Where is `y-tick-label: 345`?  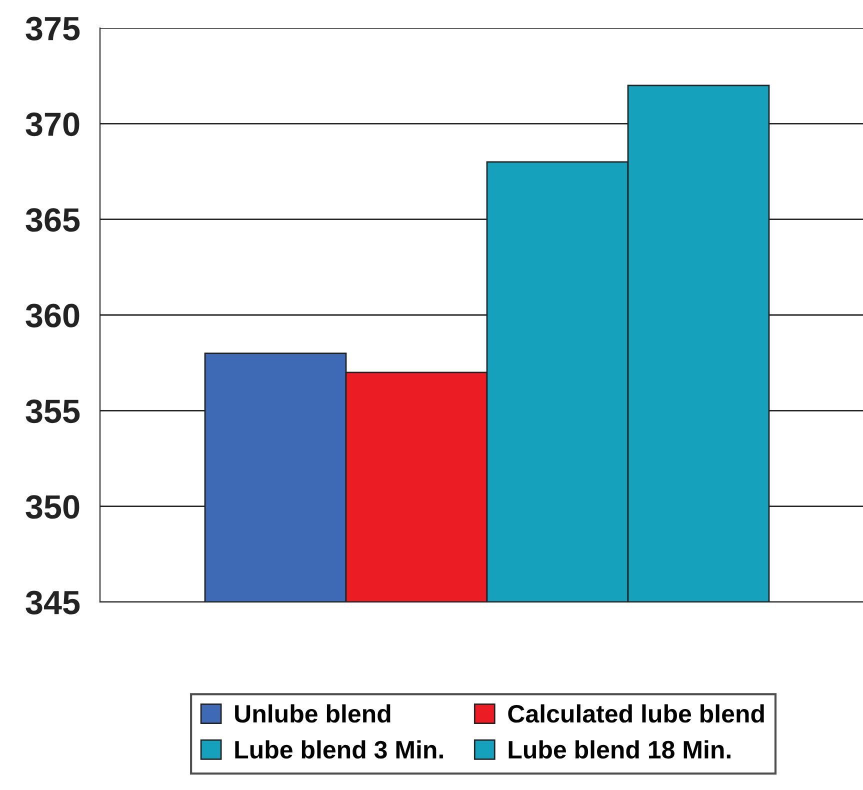
y-tick-label: 345 is located at coordinates (53, 602).